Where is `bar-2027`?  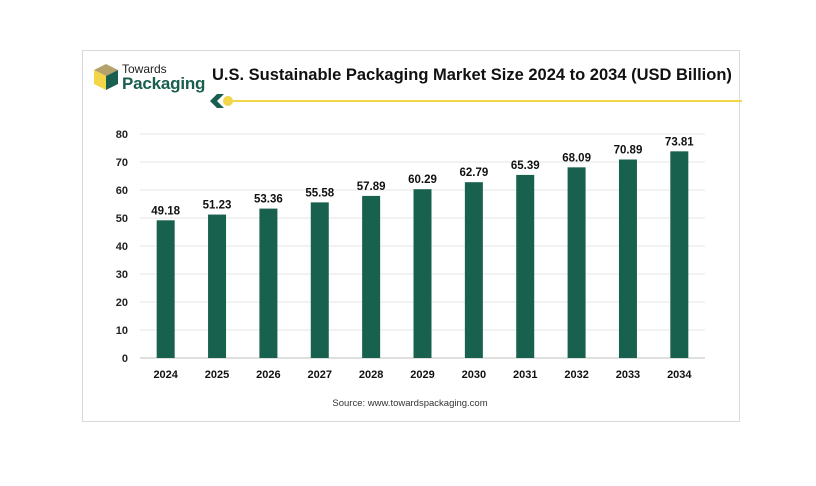 bar-2027 is located at coordinates (319, 280).